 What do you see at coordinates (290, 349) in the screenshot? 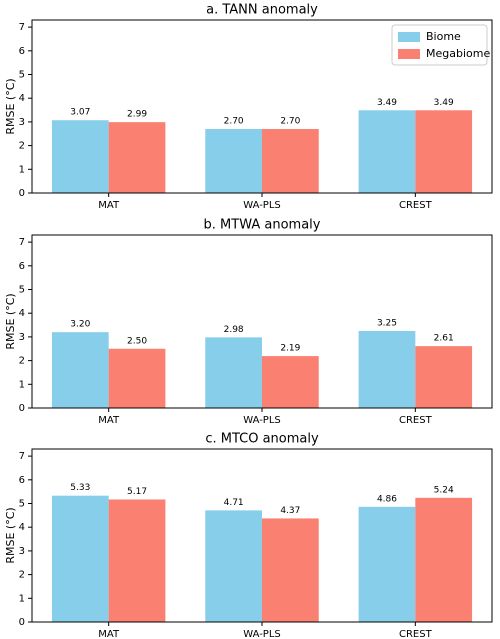
I see `data-label: 2.19` at bounding box center [290, 349].